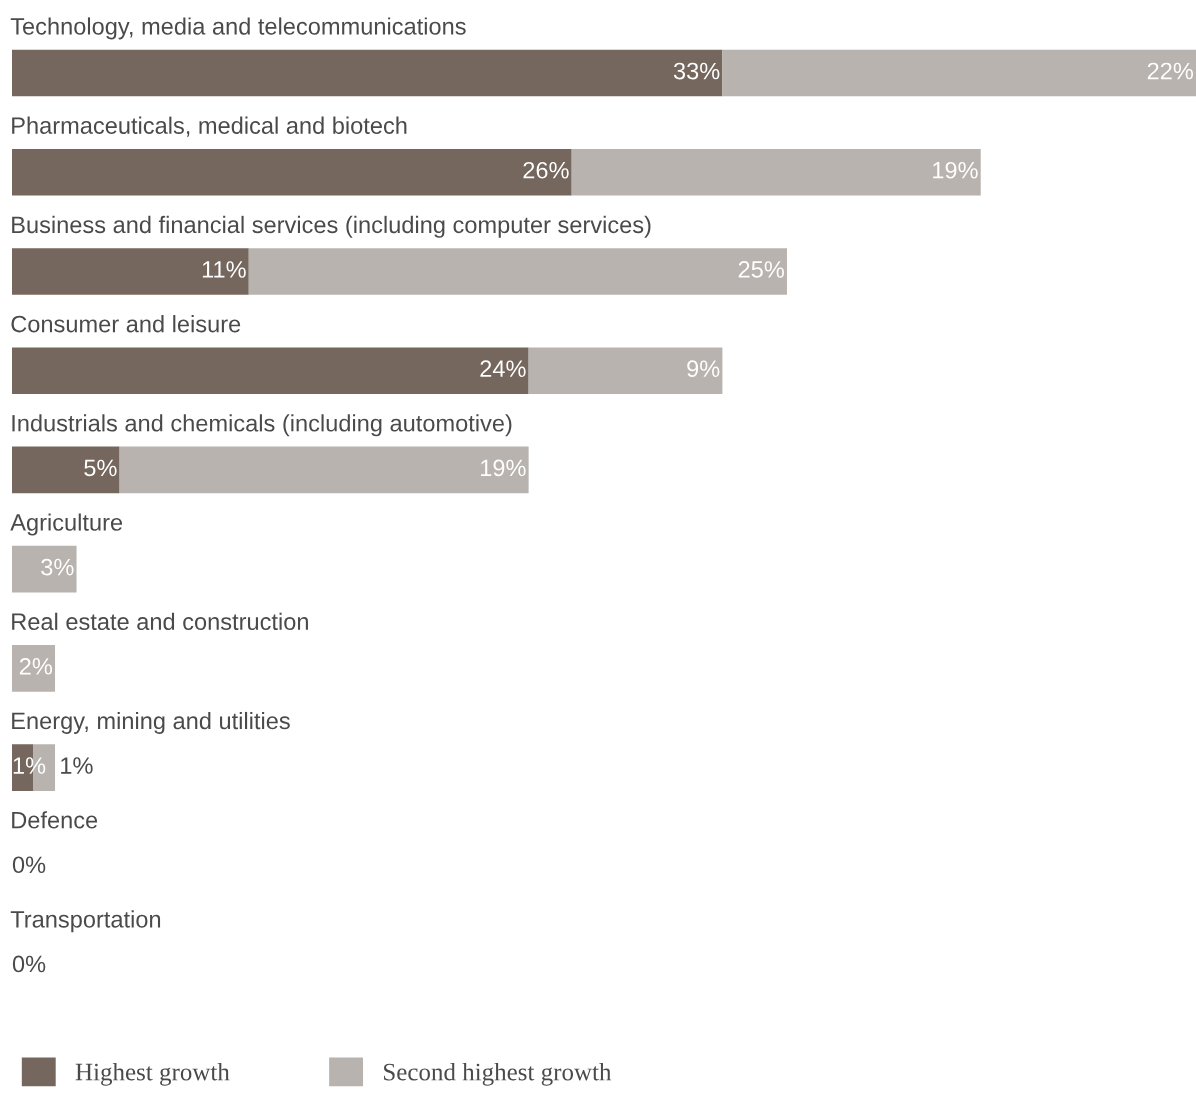 This screenshot has height=1095, width=1196. Describe the element at coordinates (238, 28) in the screenshot. I see `y-tick-label: Technology, media and telecommunications` at that location.